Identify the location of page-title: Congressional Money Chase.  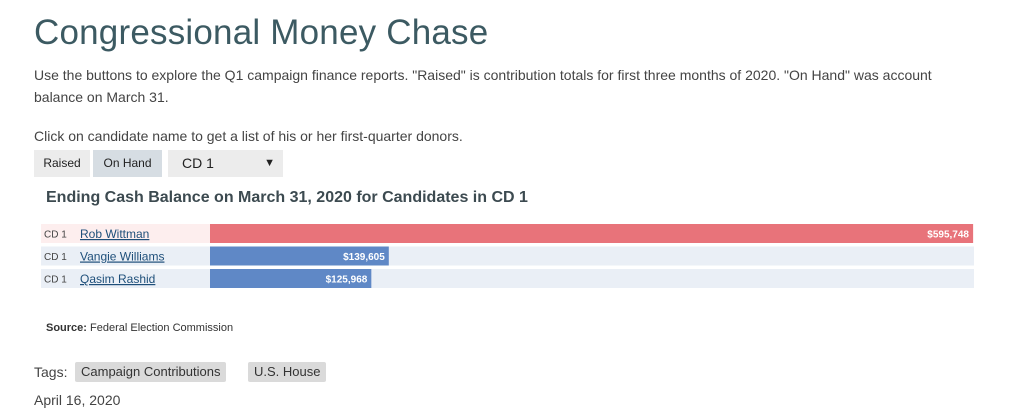
(261, 32).